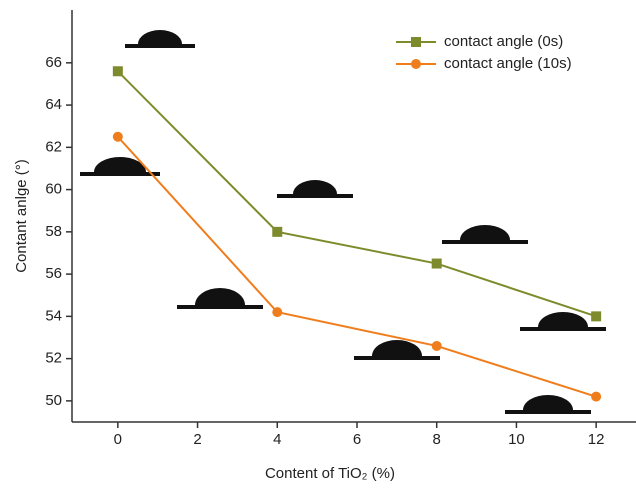 Image resolution: width=636 pixels, height=495 pixels. I want to click on y-tick-label: 64, so click(53, 104).